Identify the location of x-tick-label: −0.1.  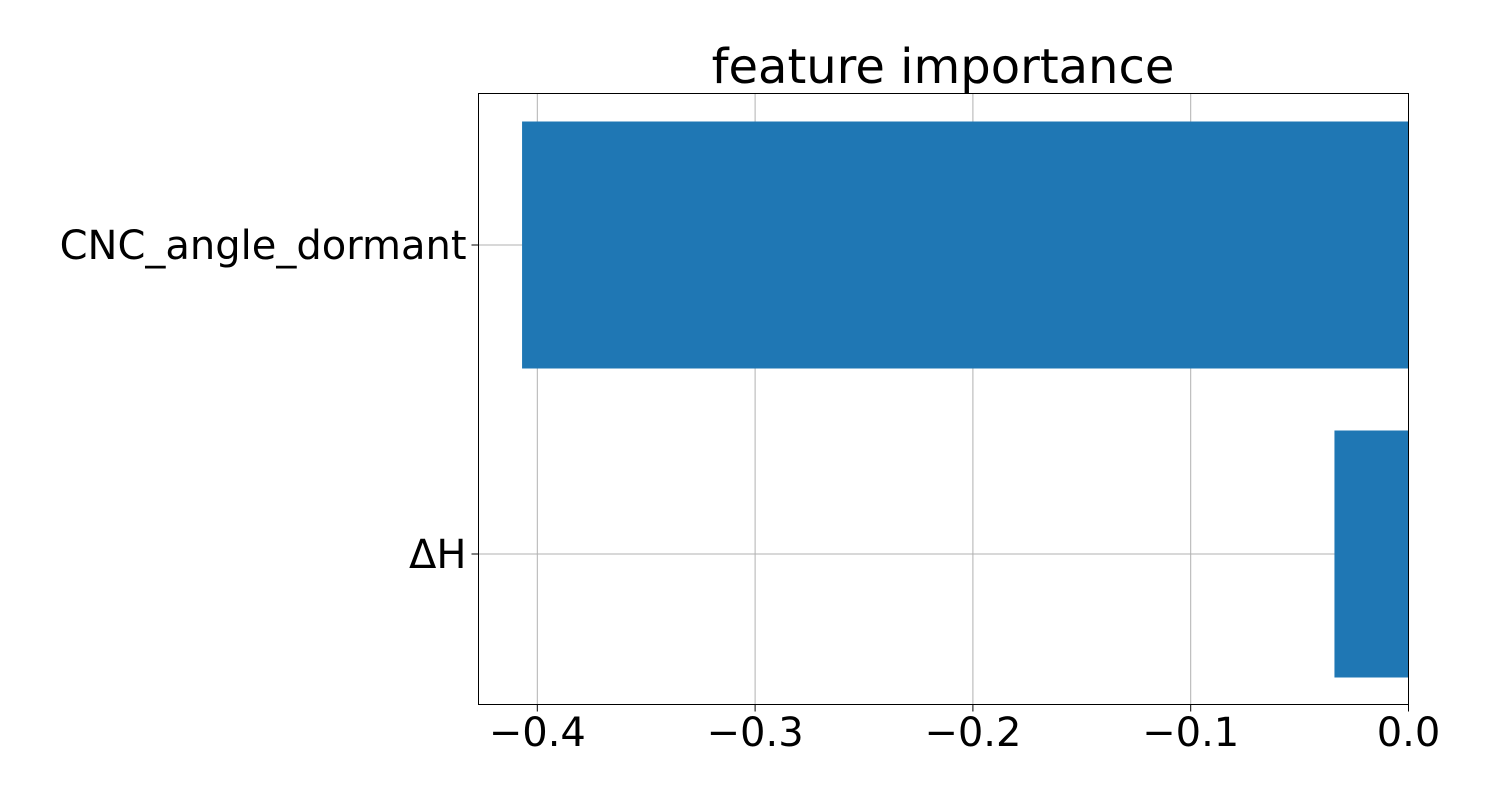
(1190, 733).